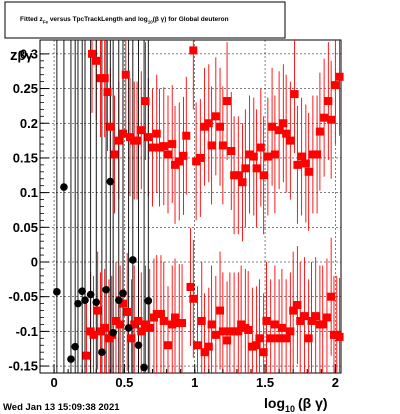 This screenshot has height=414, width=400. What do you see at coordinates (21, 55) in the screenshot?
I see `y-axis-label: zβγ` at bounding box center [21, 55].